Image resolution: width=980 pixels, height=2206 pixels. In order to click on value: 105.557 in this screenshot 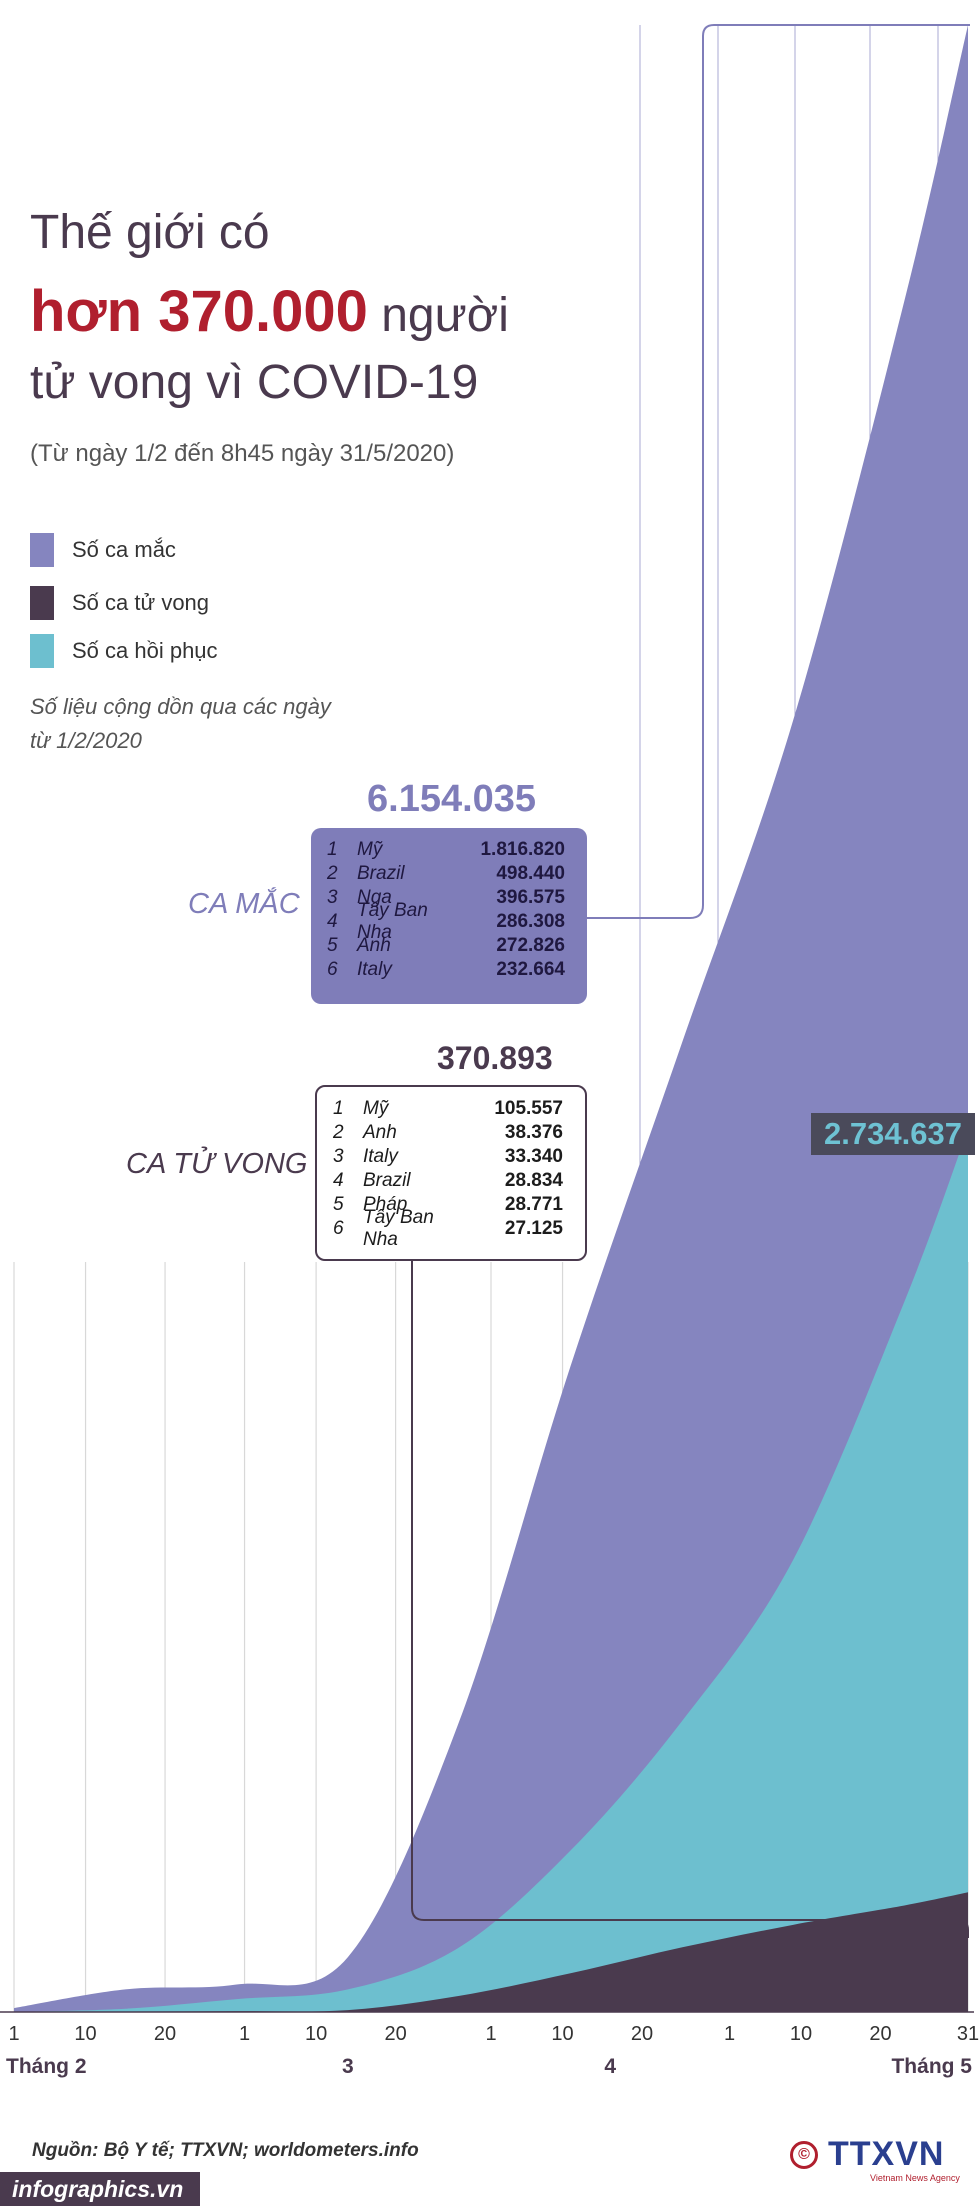, I will do `click(528, 1108)`.